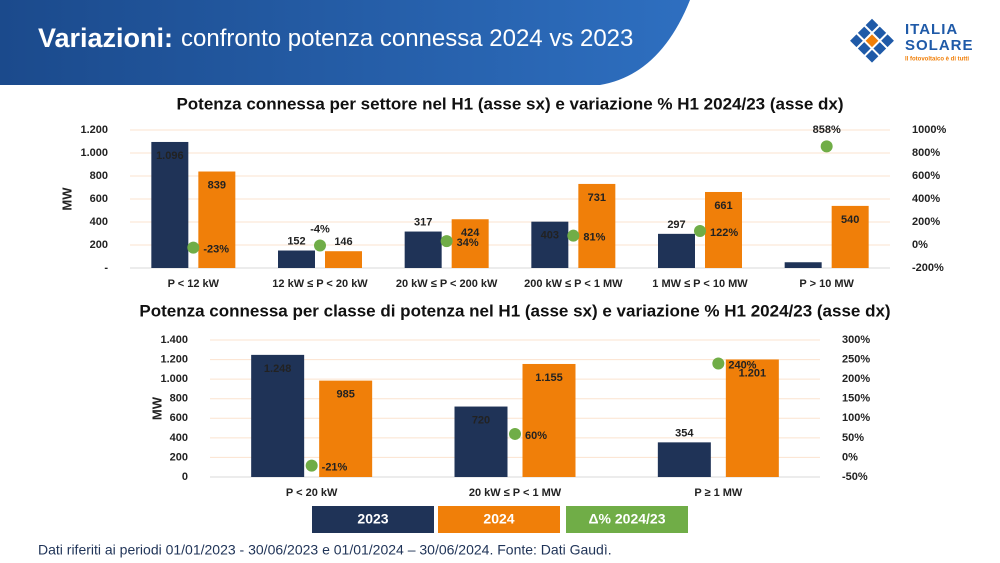  What do you see at coordinates (742, 365) in the screenshot?
I see `delta-label: 240%` at bounding box center [742, 365].